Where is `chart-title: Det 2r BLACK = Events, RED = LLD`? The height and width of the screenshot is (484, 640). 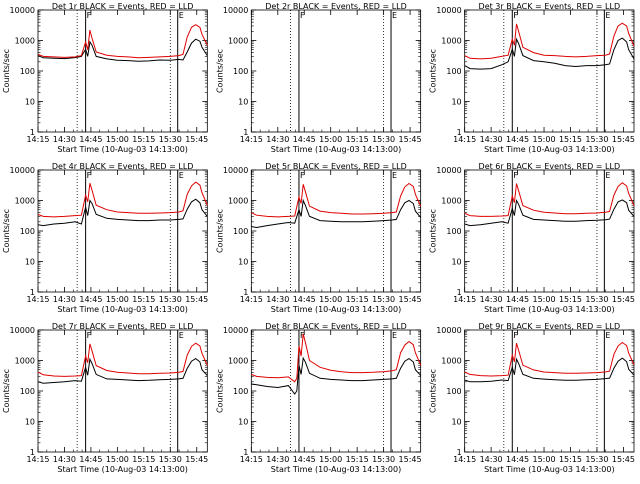 chart-title: Det 2r BLACK = Events, RED = LLD is located at coordinates (336, 6).